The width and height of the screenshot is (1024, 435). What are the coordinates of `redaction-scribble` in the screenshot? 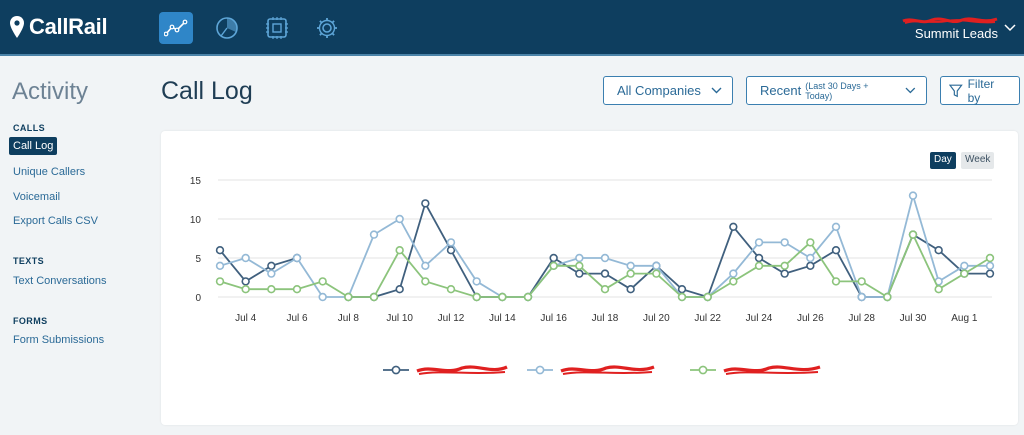 It's located at (950, 20).